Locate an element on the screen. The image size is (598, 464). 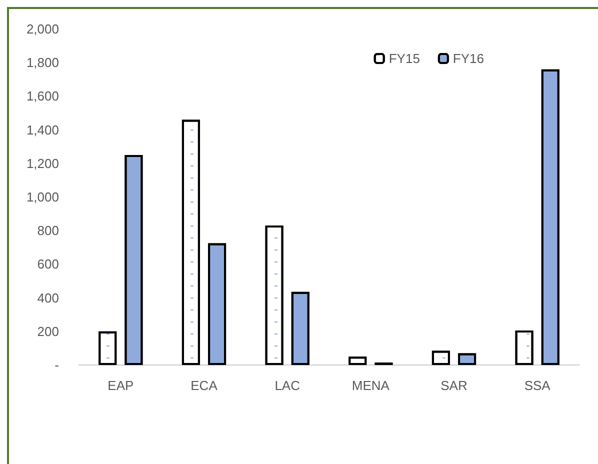
y-tick-label: 1,600 is located at coordinates (42, 96).